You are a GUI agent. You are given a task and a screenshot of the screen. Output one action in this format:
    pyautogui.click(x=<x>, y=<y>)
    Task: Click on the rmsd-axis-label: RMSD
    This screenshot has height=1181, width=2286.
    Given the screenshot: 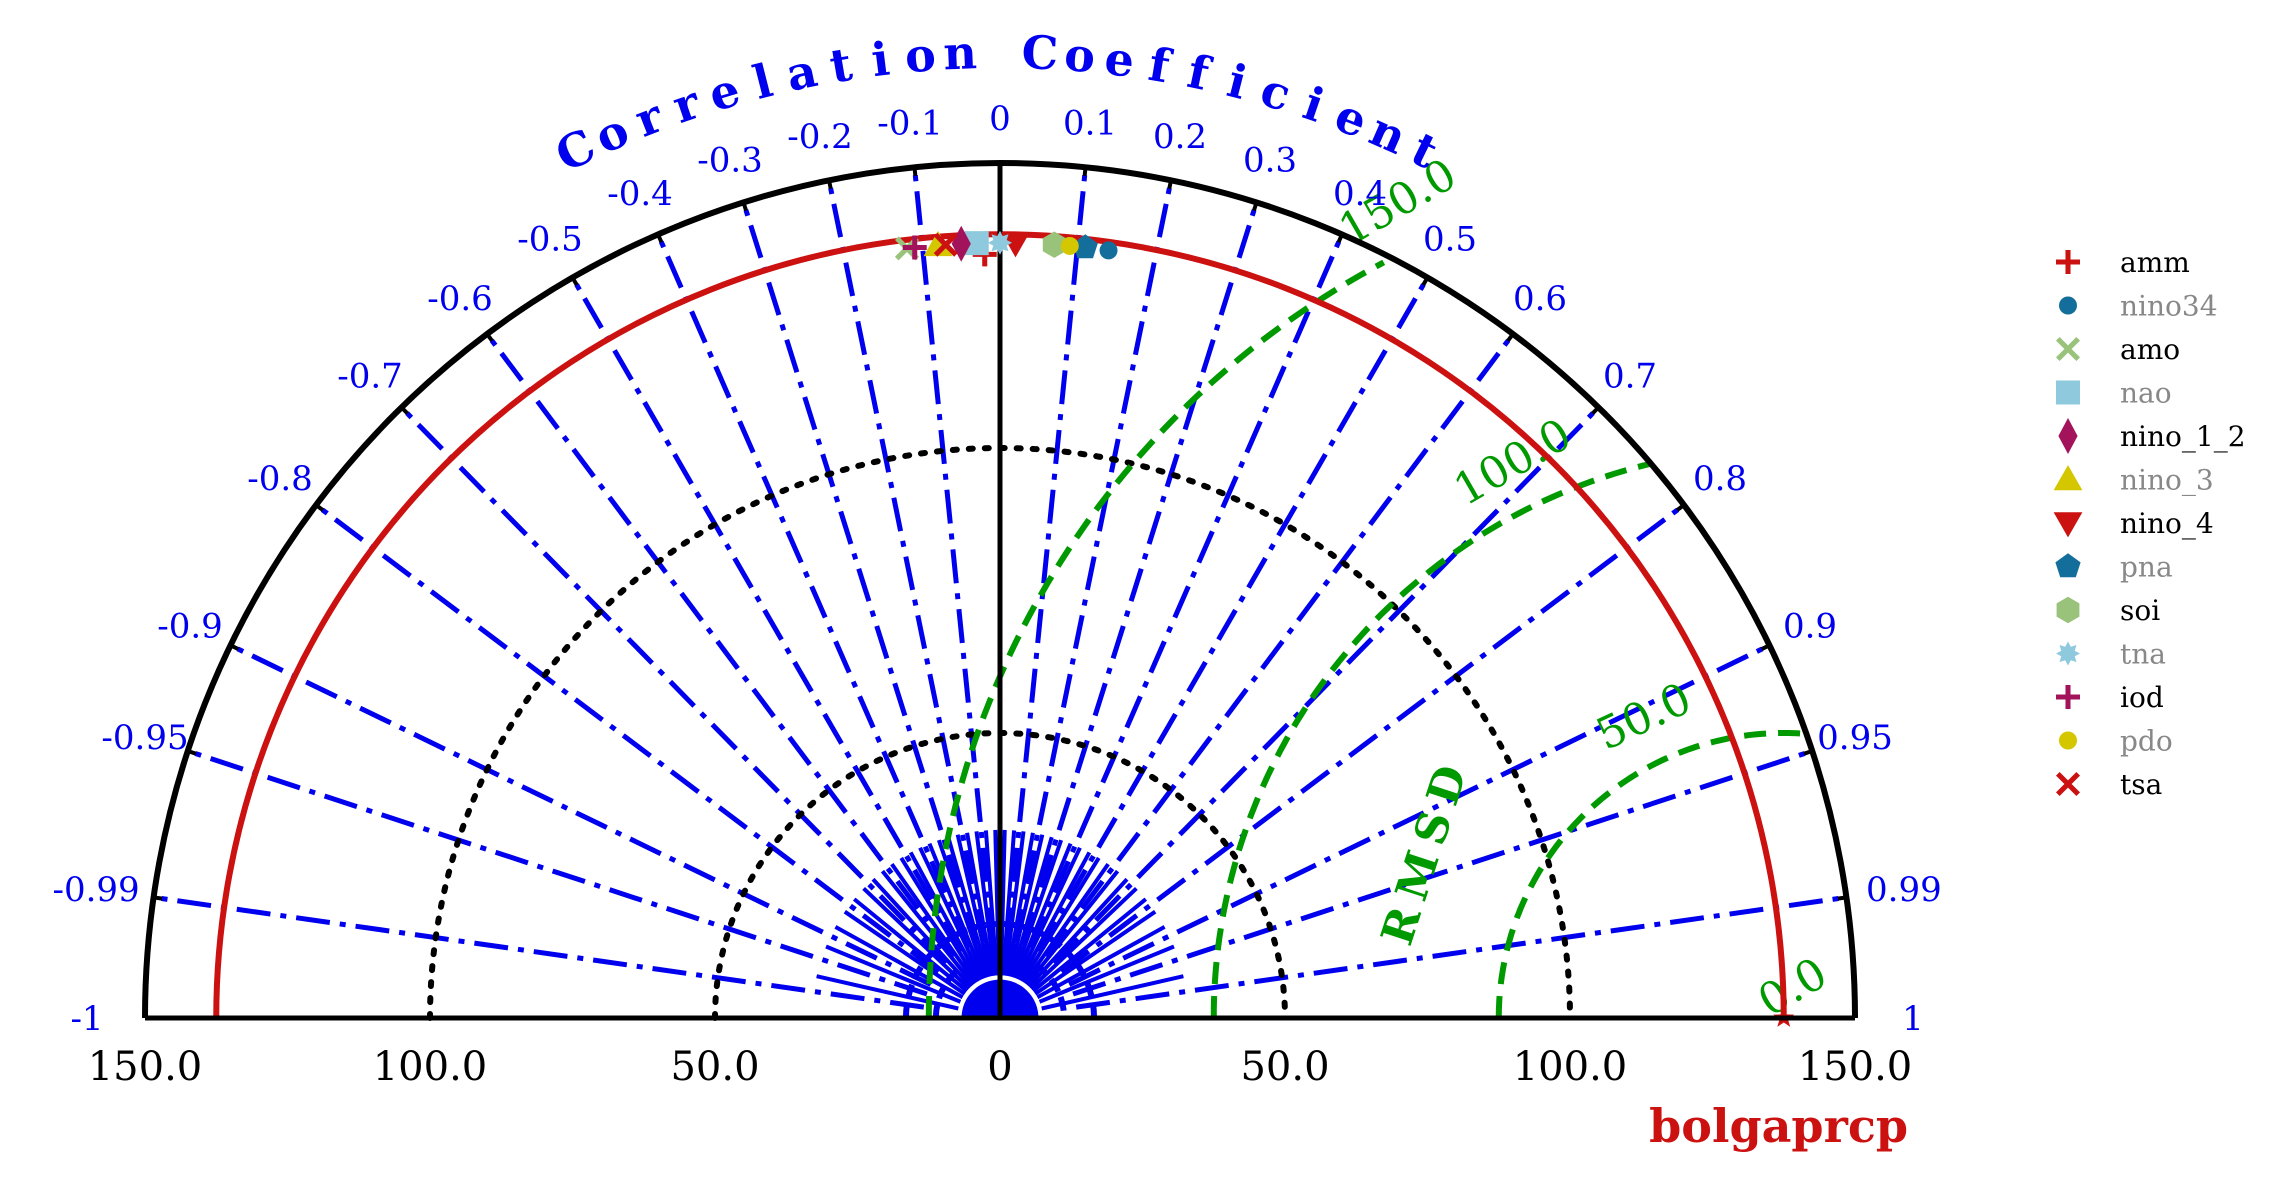 What is the action you would take?
    pyautogui.click(x=1426, y=850)
    